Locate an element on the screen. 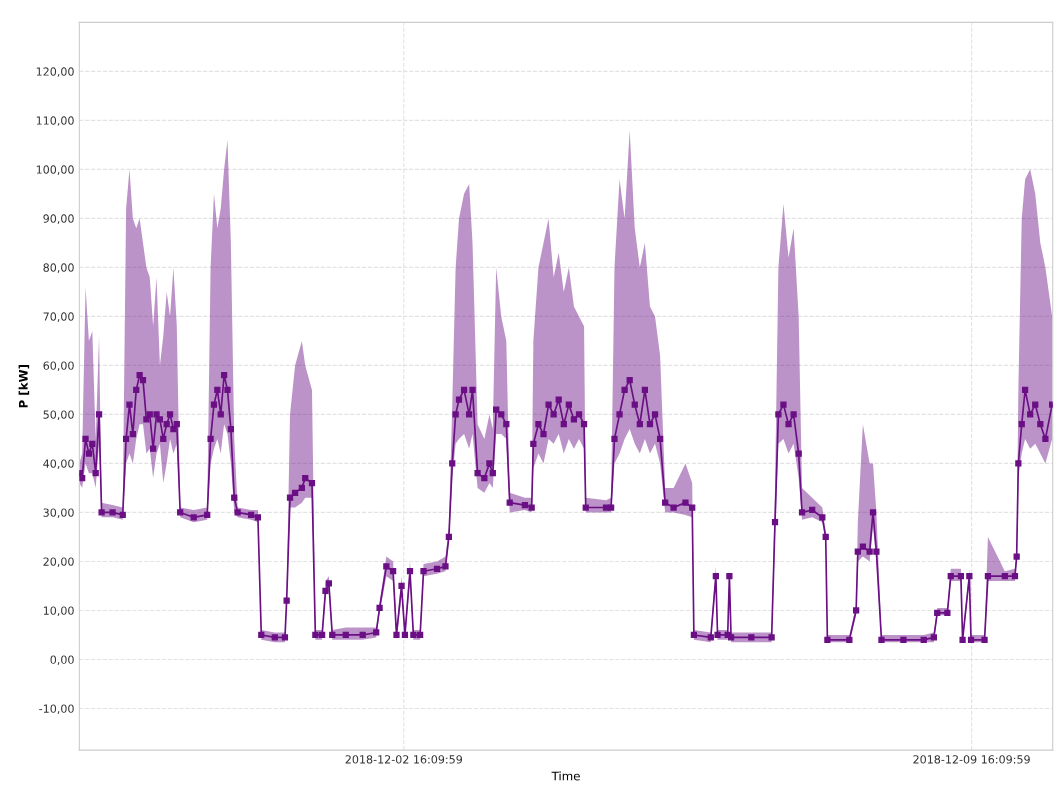  y-tick-label: 30,00 is located at coordinates (58, 513).